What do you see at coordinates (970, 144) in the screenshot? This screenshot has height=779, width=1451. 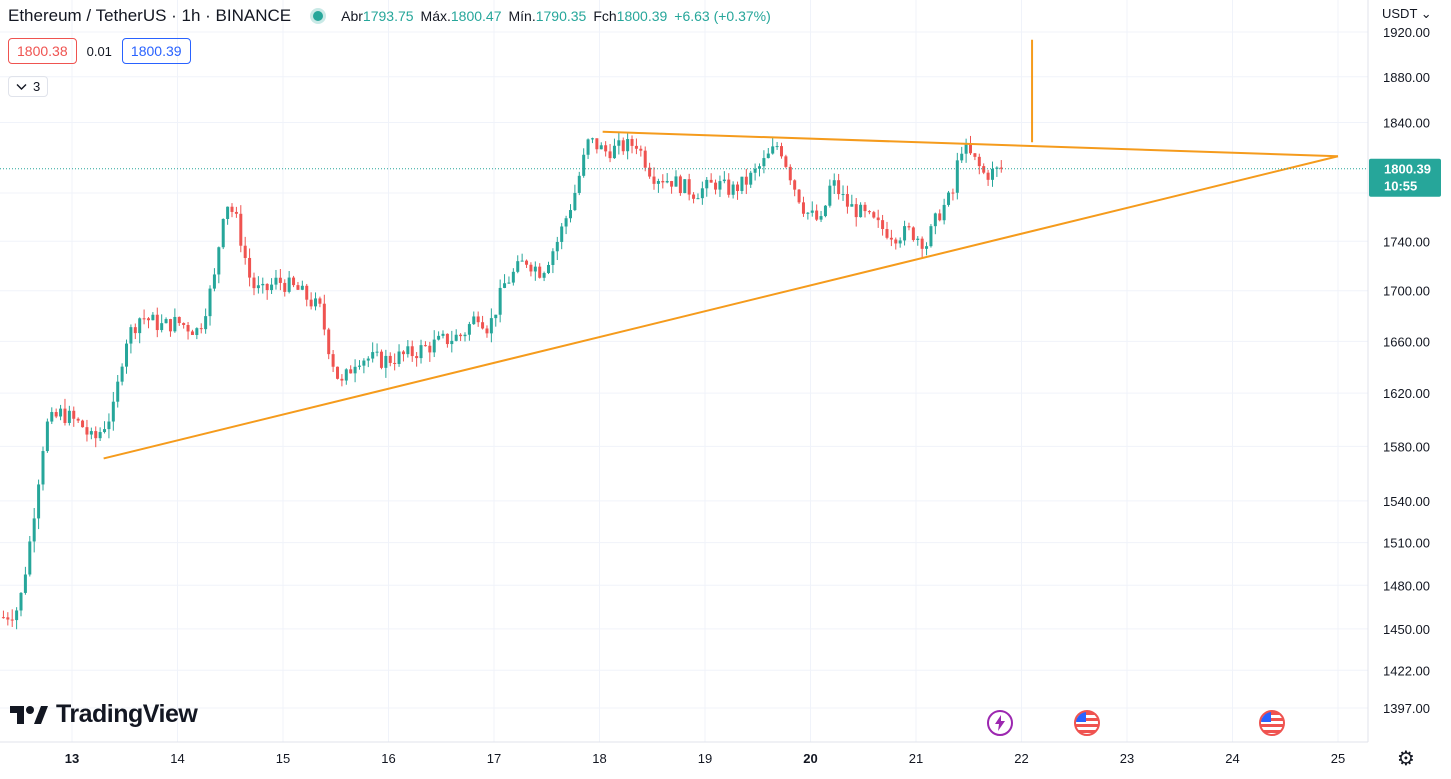 I see `resistance-trendline` at bounding box center [970, 144].